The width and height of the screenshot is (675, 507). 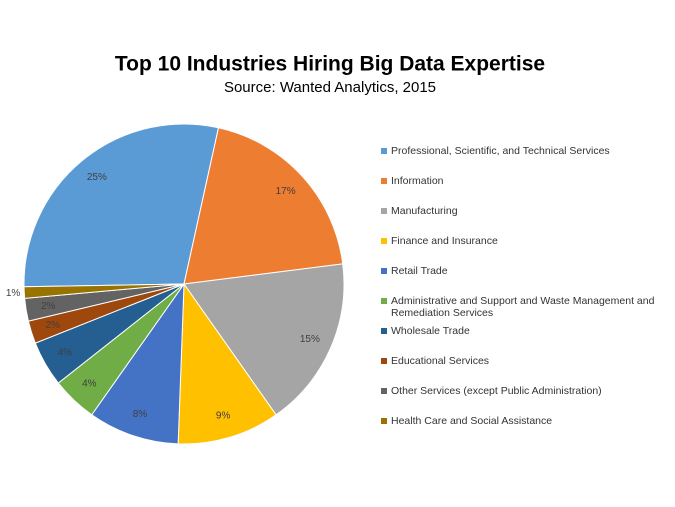 What do you see at coordinates (286, 191) in the screenshot?
I see `data-label: 17%` at bounding box center [286, 191].